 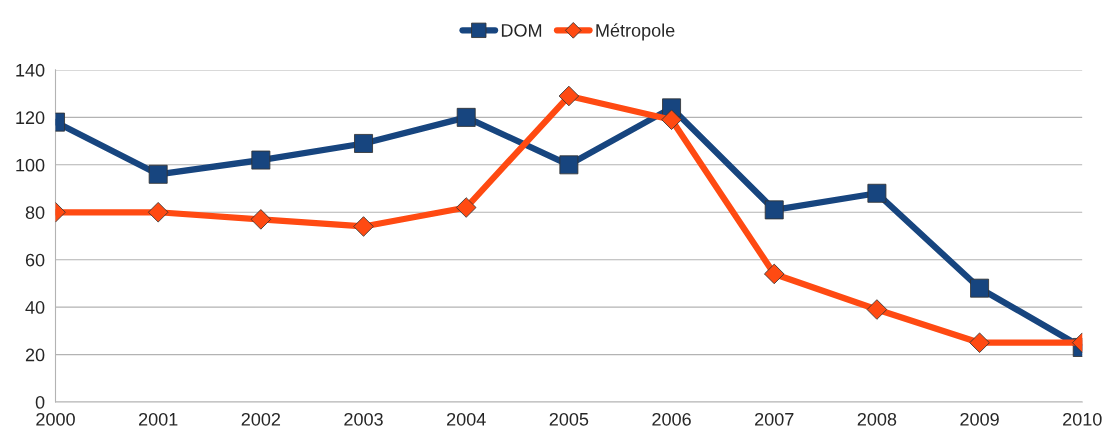 What do you see at coordinates (774, 419) in the screenshot?
I see `x-tick-label: 2007` at bounding box center [774, 419].